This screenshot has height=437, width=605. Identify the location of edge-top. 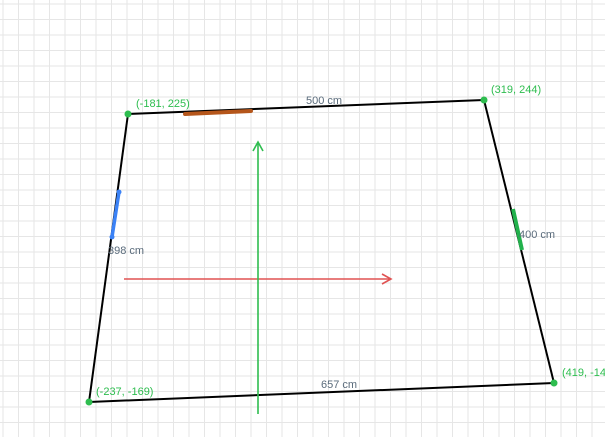
(306, 107).